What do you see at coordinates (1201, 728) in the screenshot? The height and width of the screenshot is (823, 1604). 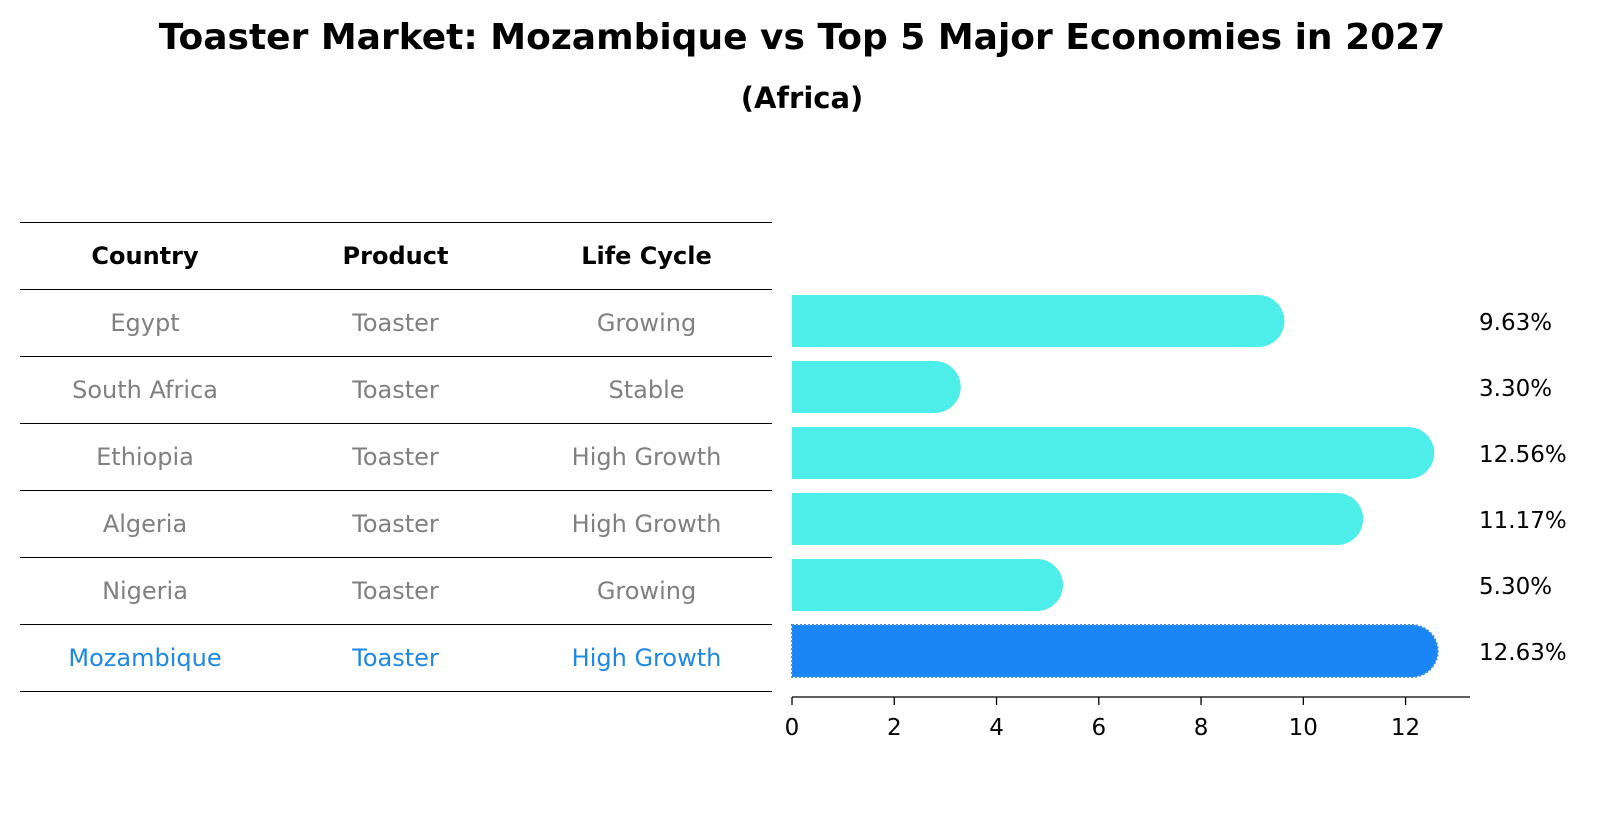 I see `x-tick-label: 8` at bounding box center [1201, 728].